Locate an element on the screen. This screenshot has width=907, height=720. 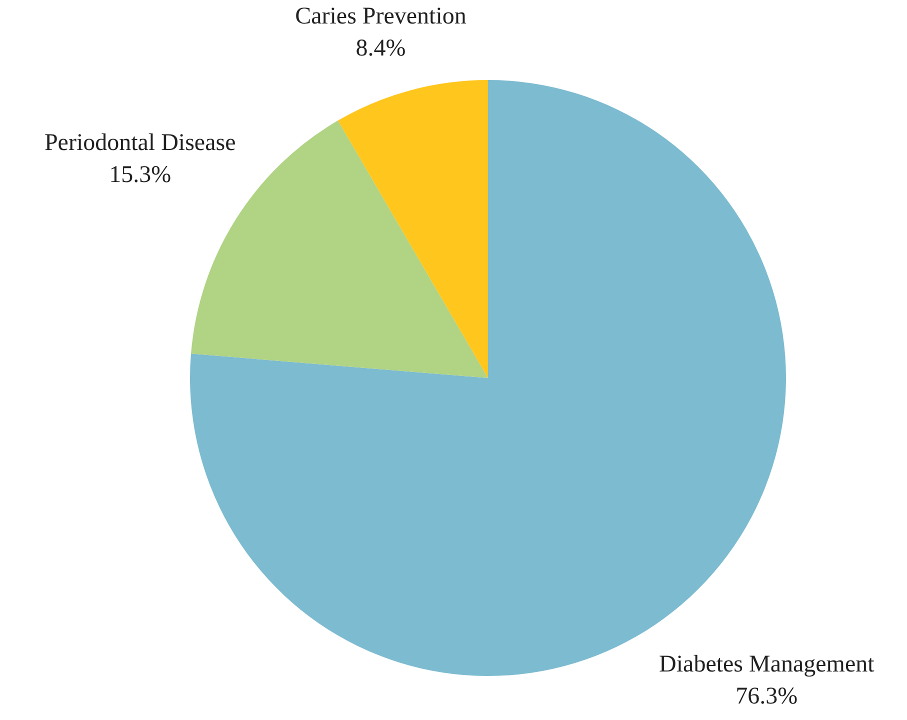
slice-label: Periodontal Disease is located at coordinates (140, 143).